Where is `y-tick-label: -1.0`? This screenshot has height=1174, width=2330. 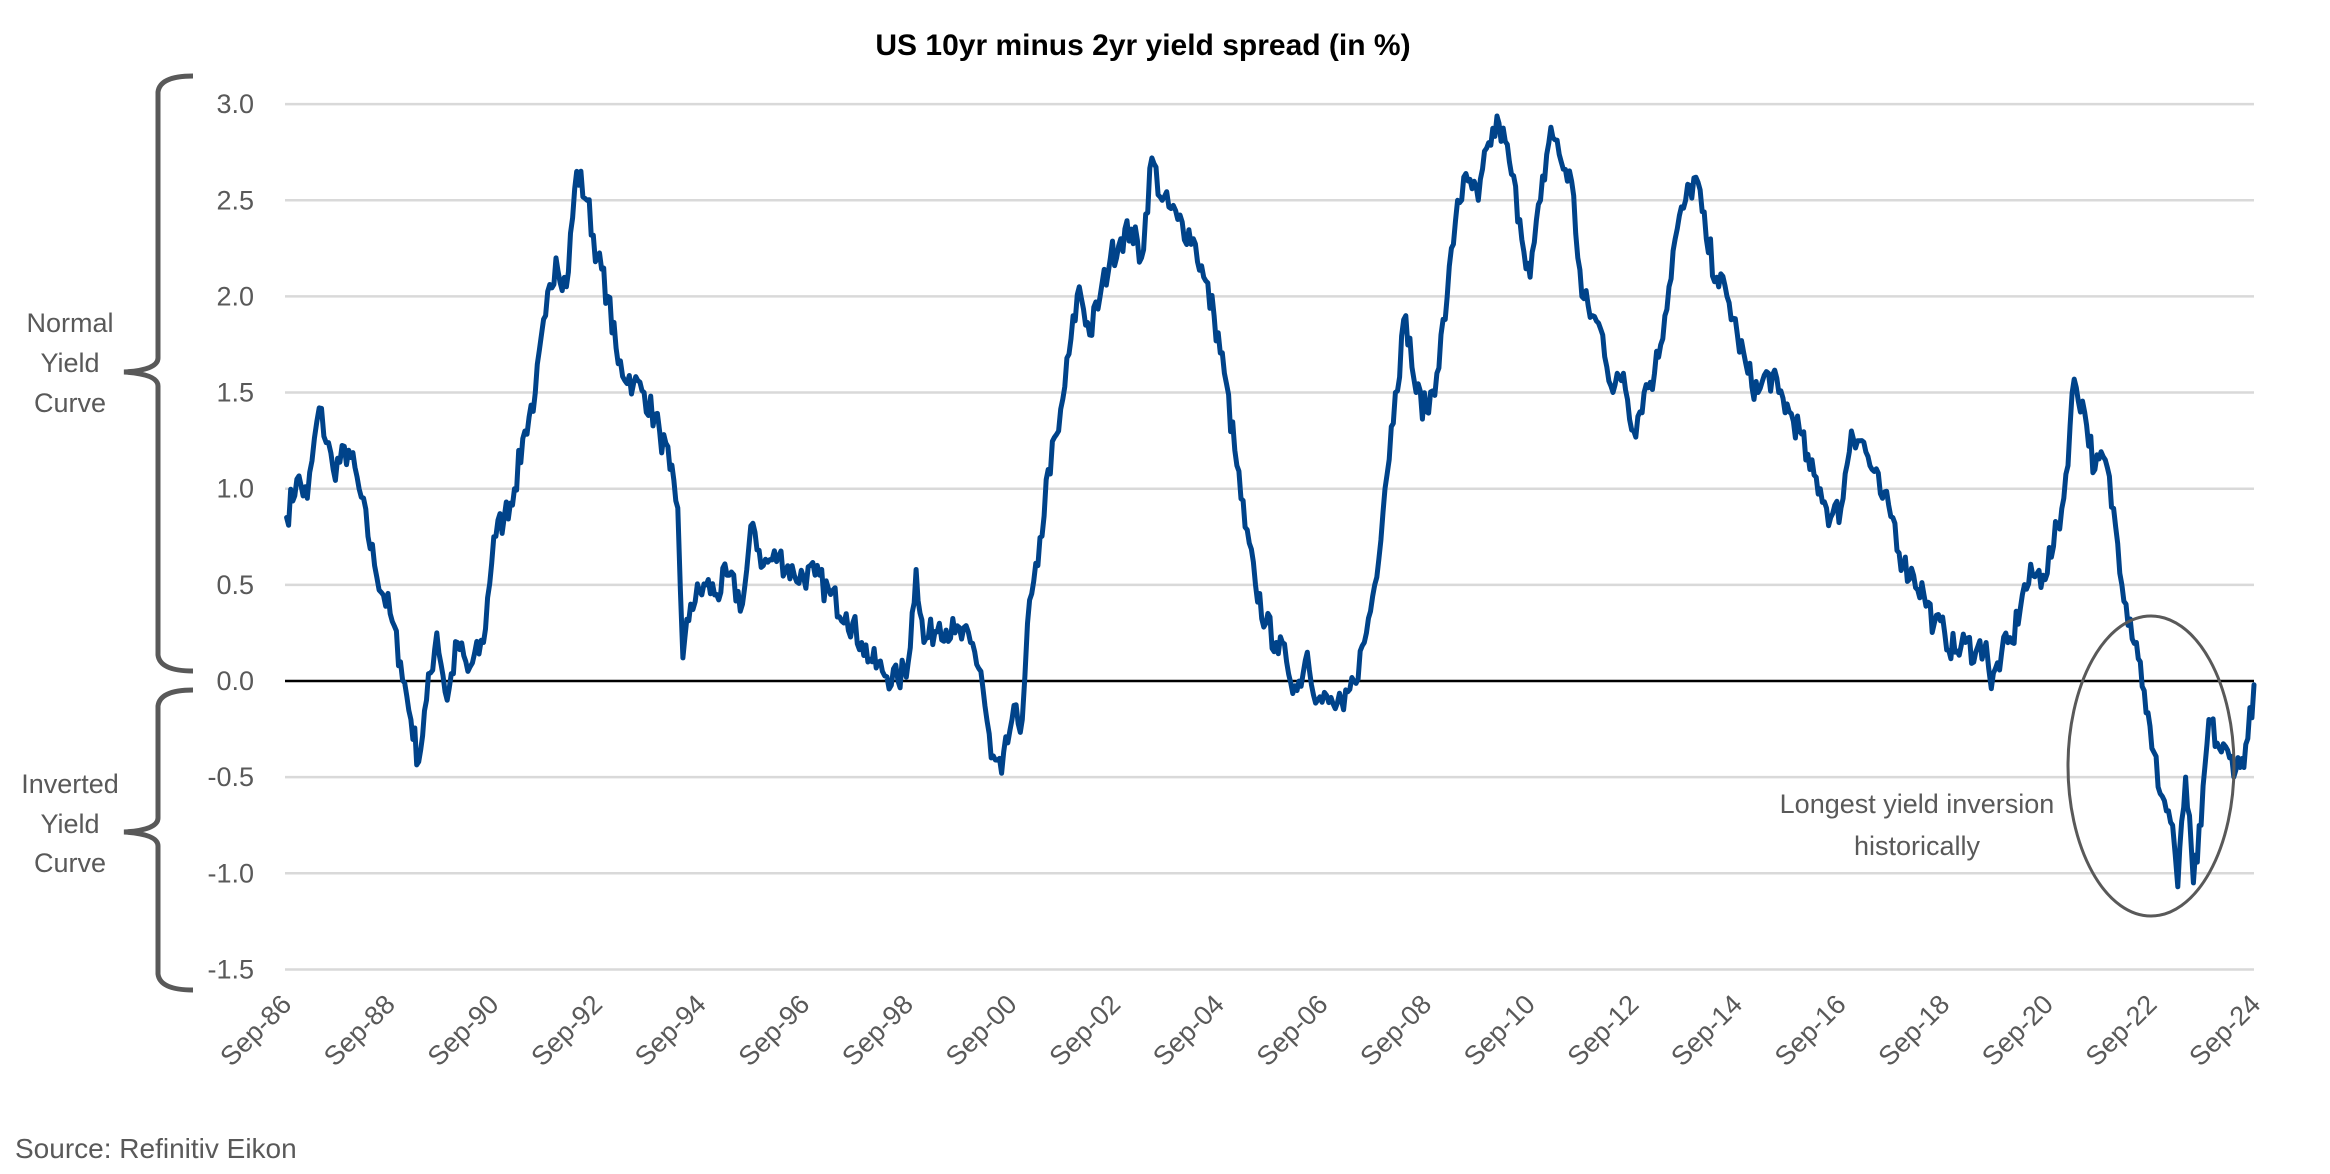
y-tick-label: -1.0 is located at coordinates (230, 873).